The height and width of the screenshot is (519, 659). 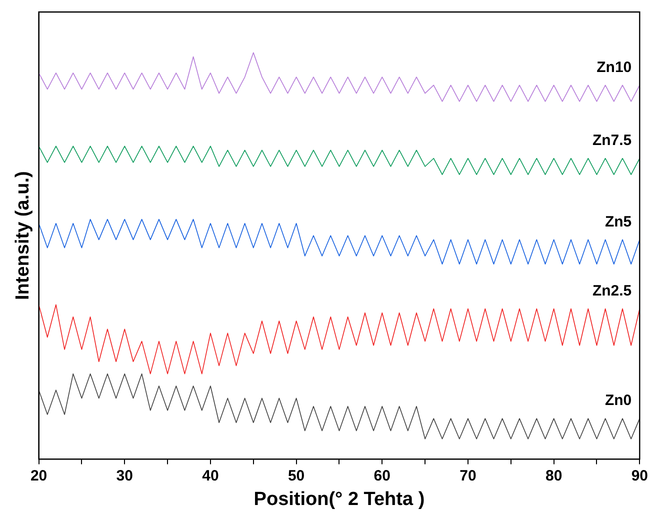 I want to click on x-axis-title: Position(° 2 Tehta ), so click(x=339, y=499).